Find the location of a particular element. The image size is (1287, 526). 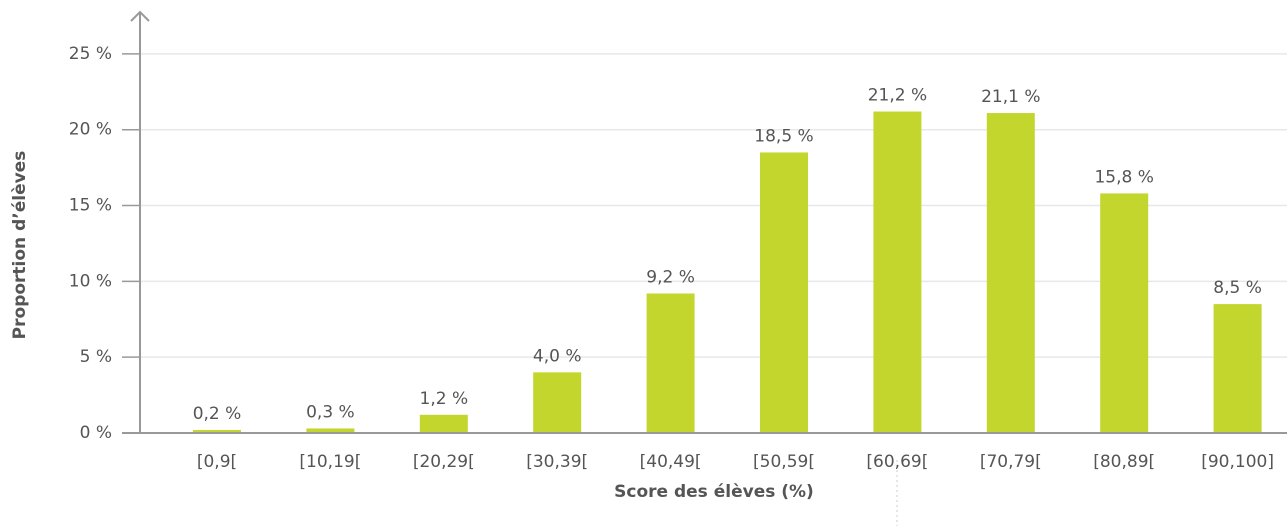

x-axis-title: Score des élèves (%) is located at coordinates (714, 492).